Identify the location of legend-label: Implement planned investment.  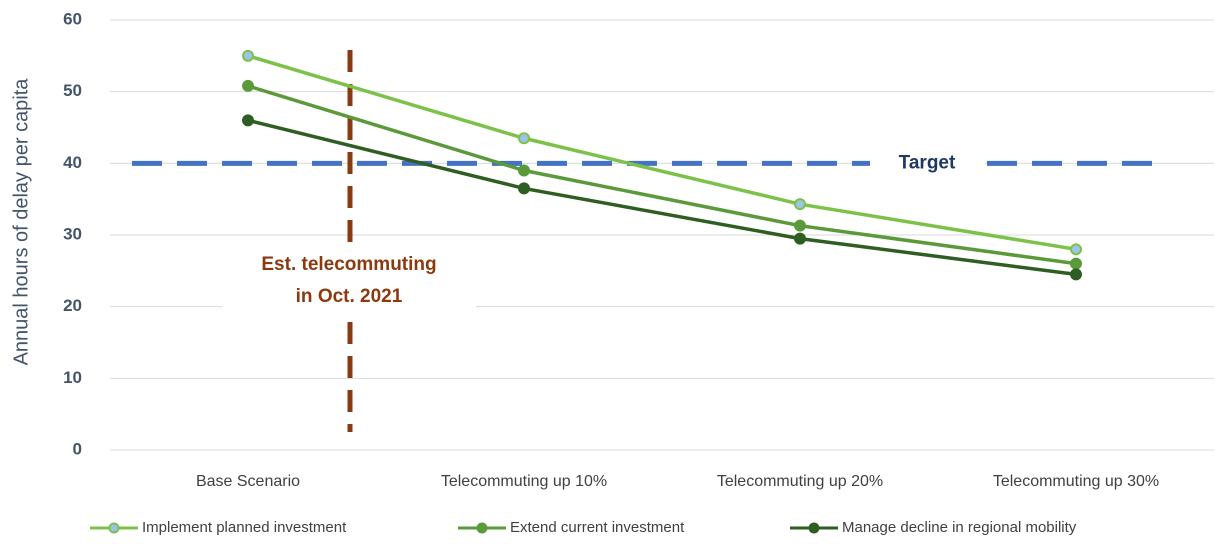
(244, 527).